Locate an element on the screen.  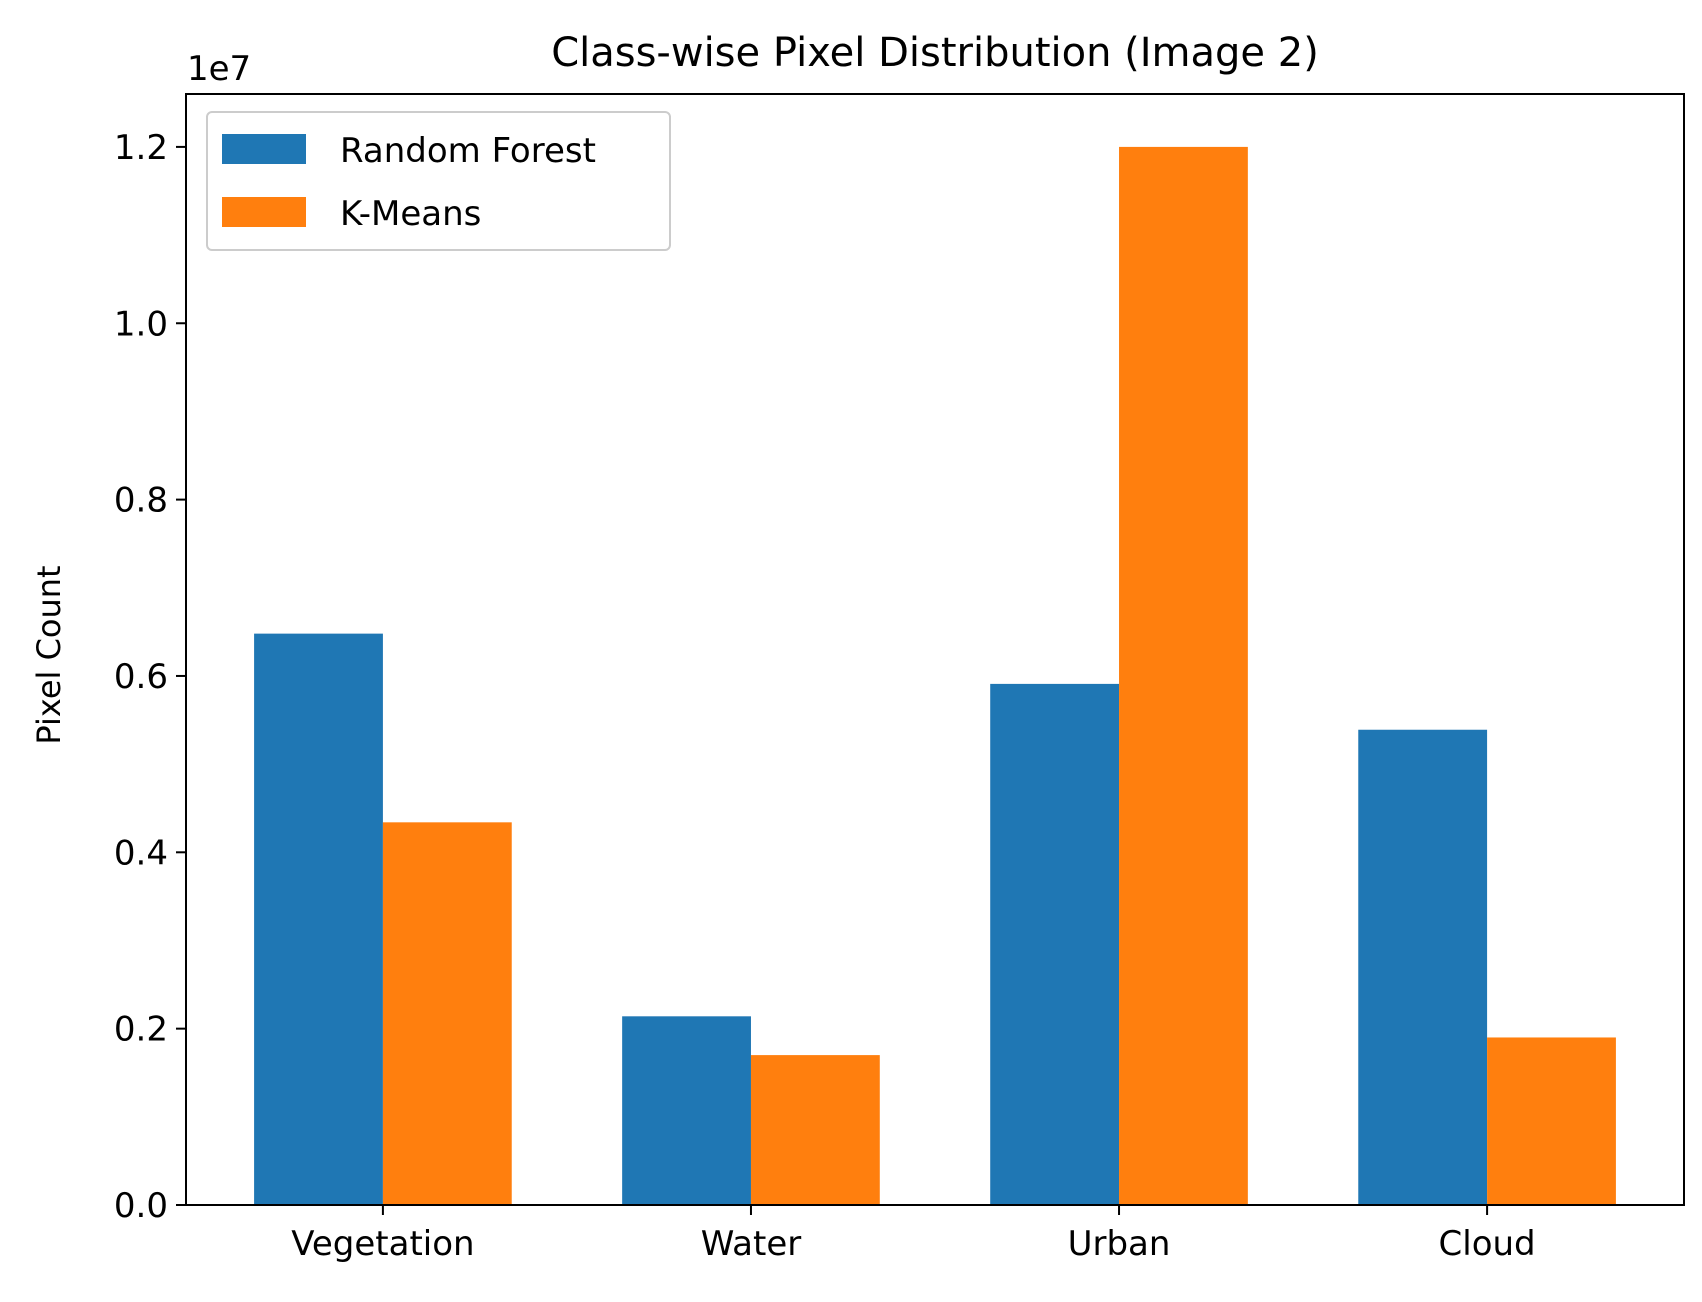
bar-k-means-cloud is located at coordinates (1551, 1121).